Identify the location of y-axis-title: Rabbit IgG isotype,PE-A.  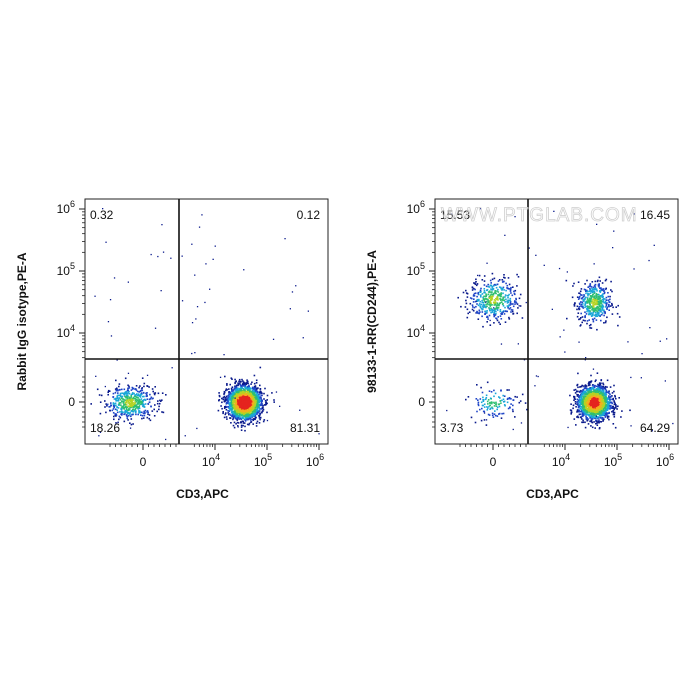
(22, 321).